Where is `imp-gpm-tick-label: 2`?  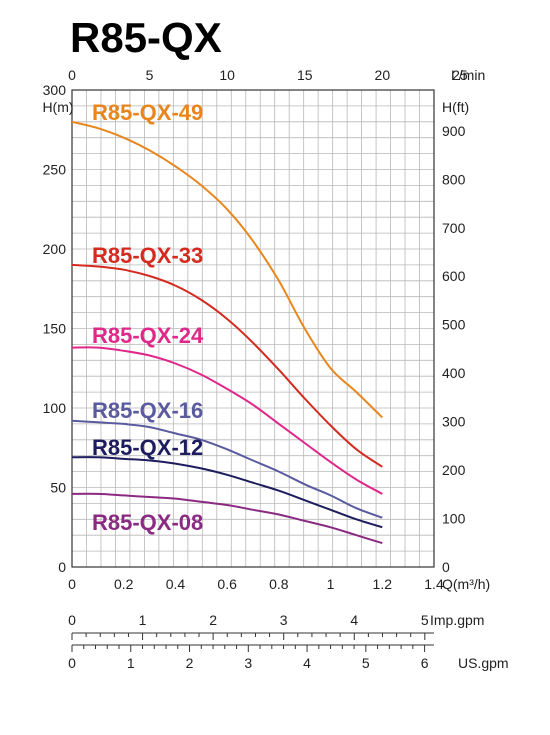
imp-gpm-tick-label: 2 is located at coordinates (213, 620).